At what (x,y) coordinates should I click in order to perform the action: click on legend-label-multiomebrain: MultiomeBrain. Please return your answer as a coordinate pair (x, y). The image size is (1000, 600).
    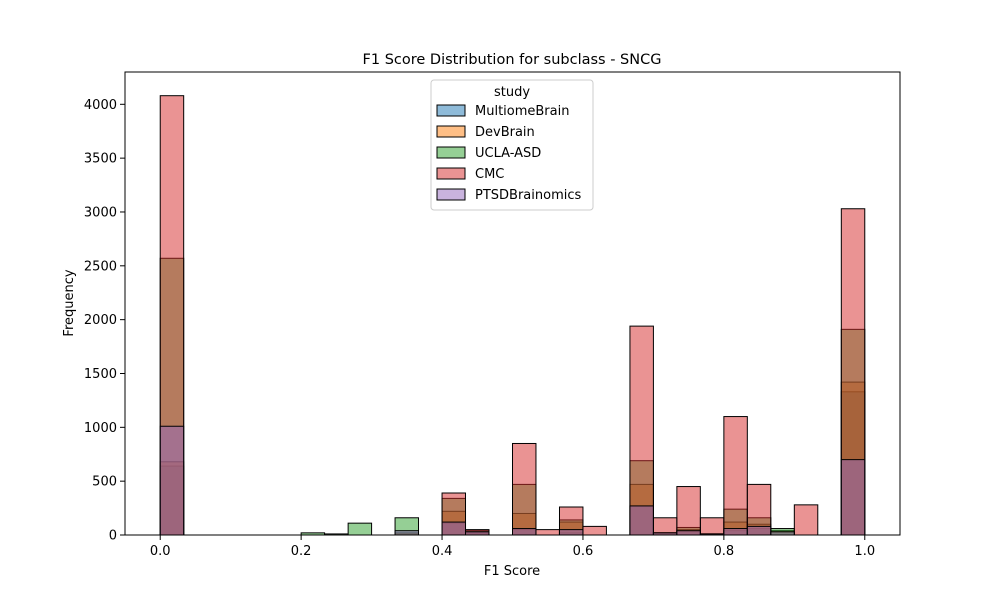
    Looking at the image, I should click on (522, 111).